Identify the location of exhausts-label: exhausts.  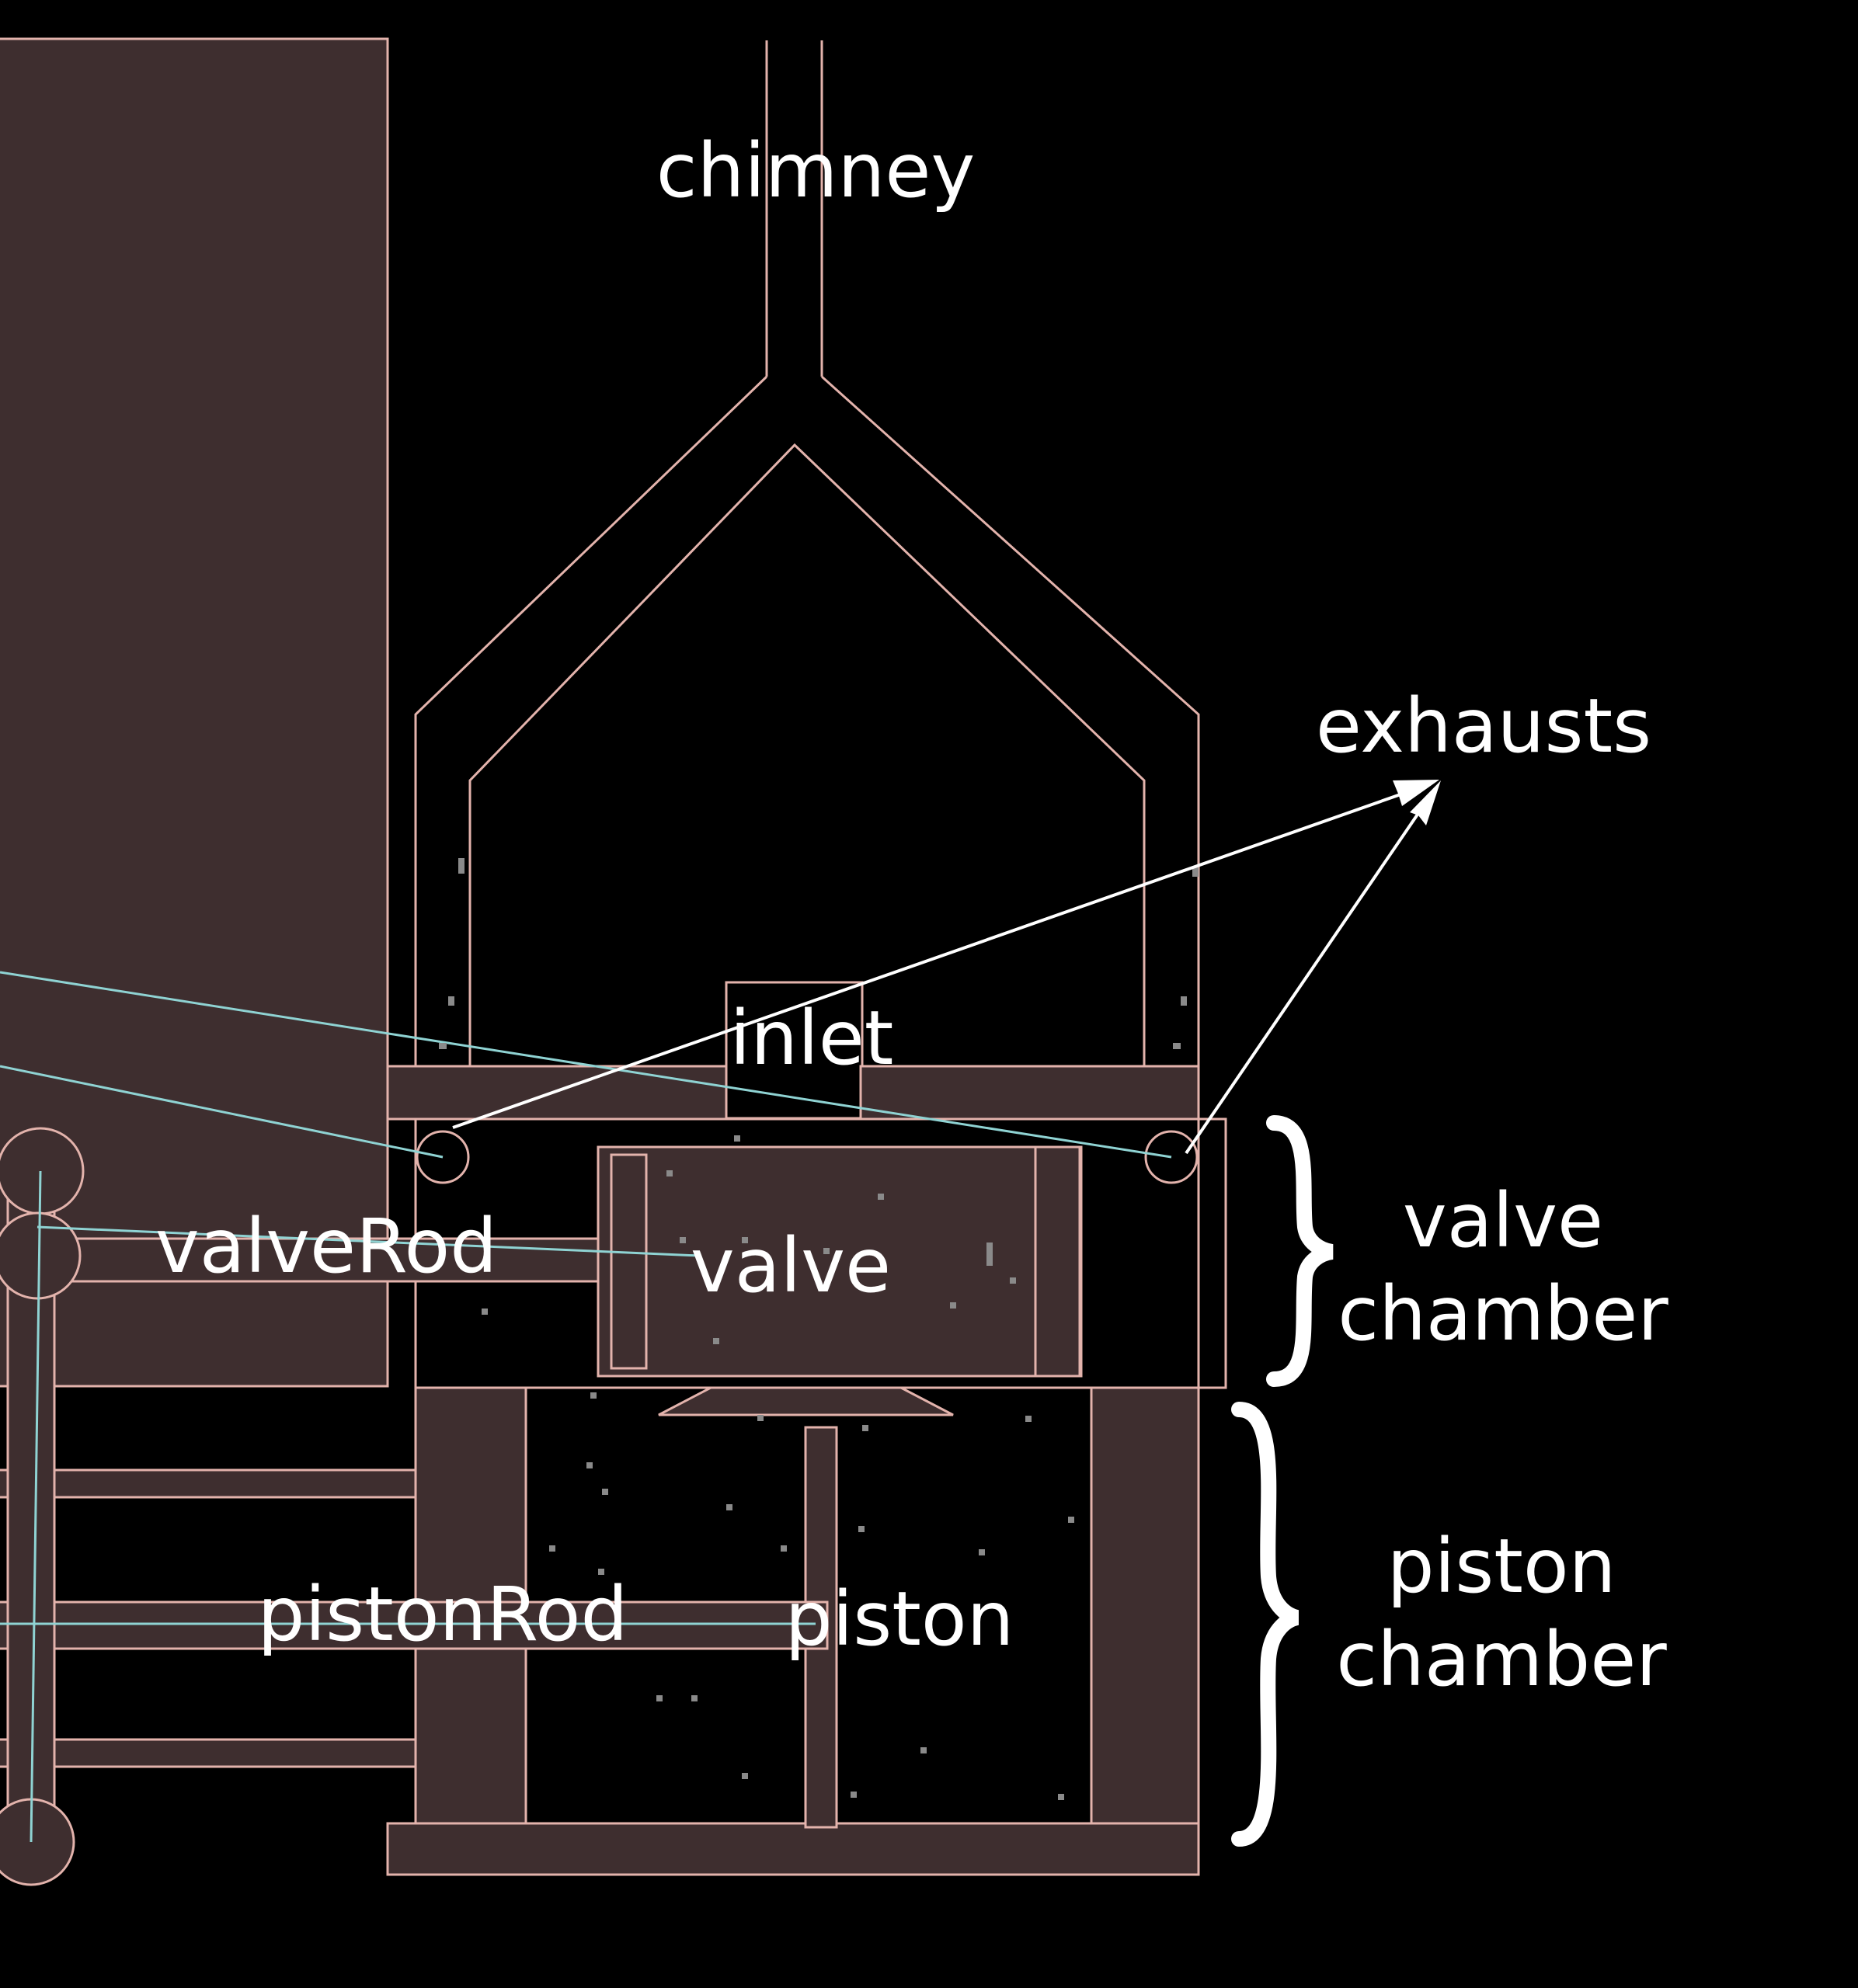
(1483, 727).